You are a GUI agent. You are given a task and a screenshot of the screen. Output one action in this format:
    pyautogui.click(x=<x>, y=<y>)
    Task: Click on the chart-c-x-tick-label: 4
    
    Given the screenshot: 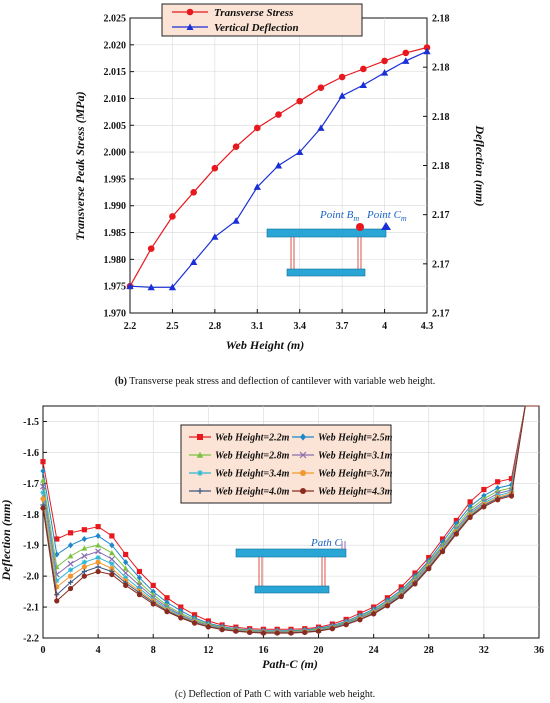 What is the action you would take?
    pyautogui.click(x=98, y=650)
    